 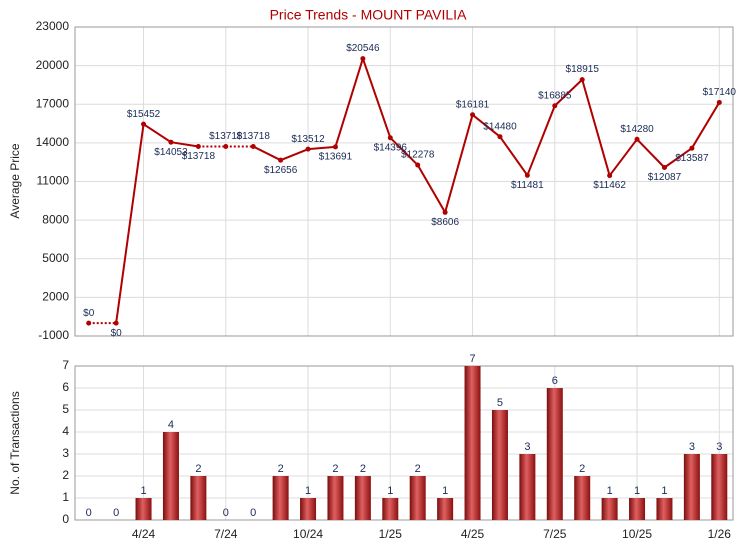 I want to click on y-tick-label: 5000, so click(x=55, y=258).